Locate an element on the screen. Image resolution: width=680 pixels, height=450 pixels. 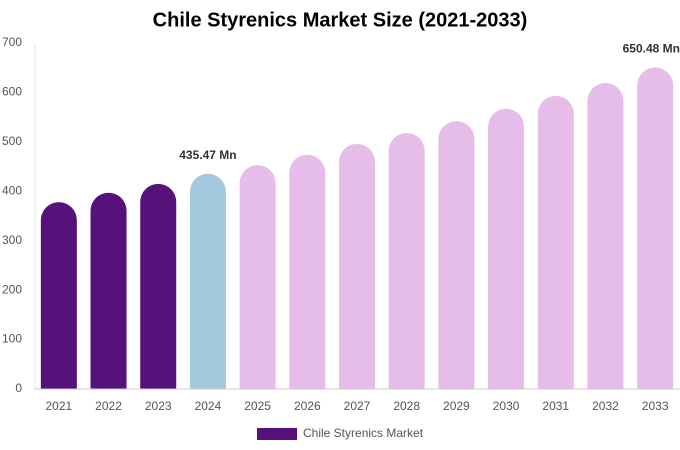
value-label: 435.47 Mn is located at coordinates (207, 155).